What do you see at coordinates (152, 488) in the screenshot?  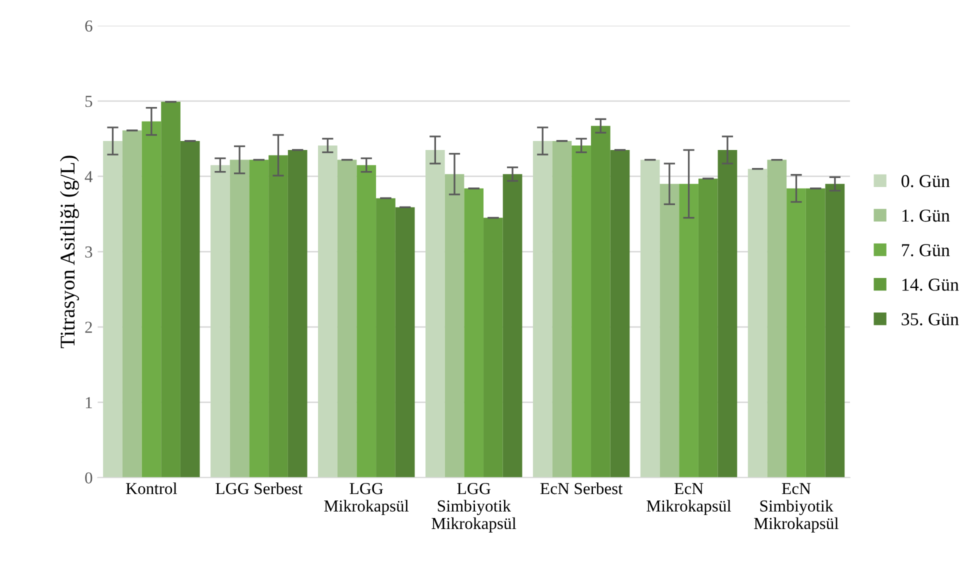 I see `x-tick-label: Kontrol` at bounding box center [152, 488].